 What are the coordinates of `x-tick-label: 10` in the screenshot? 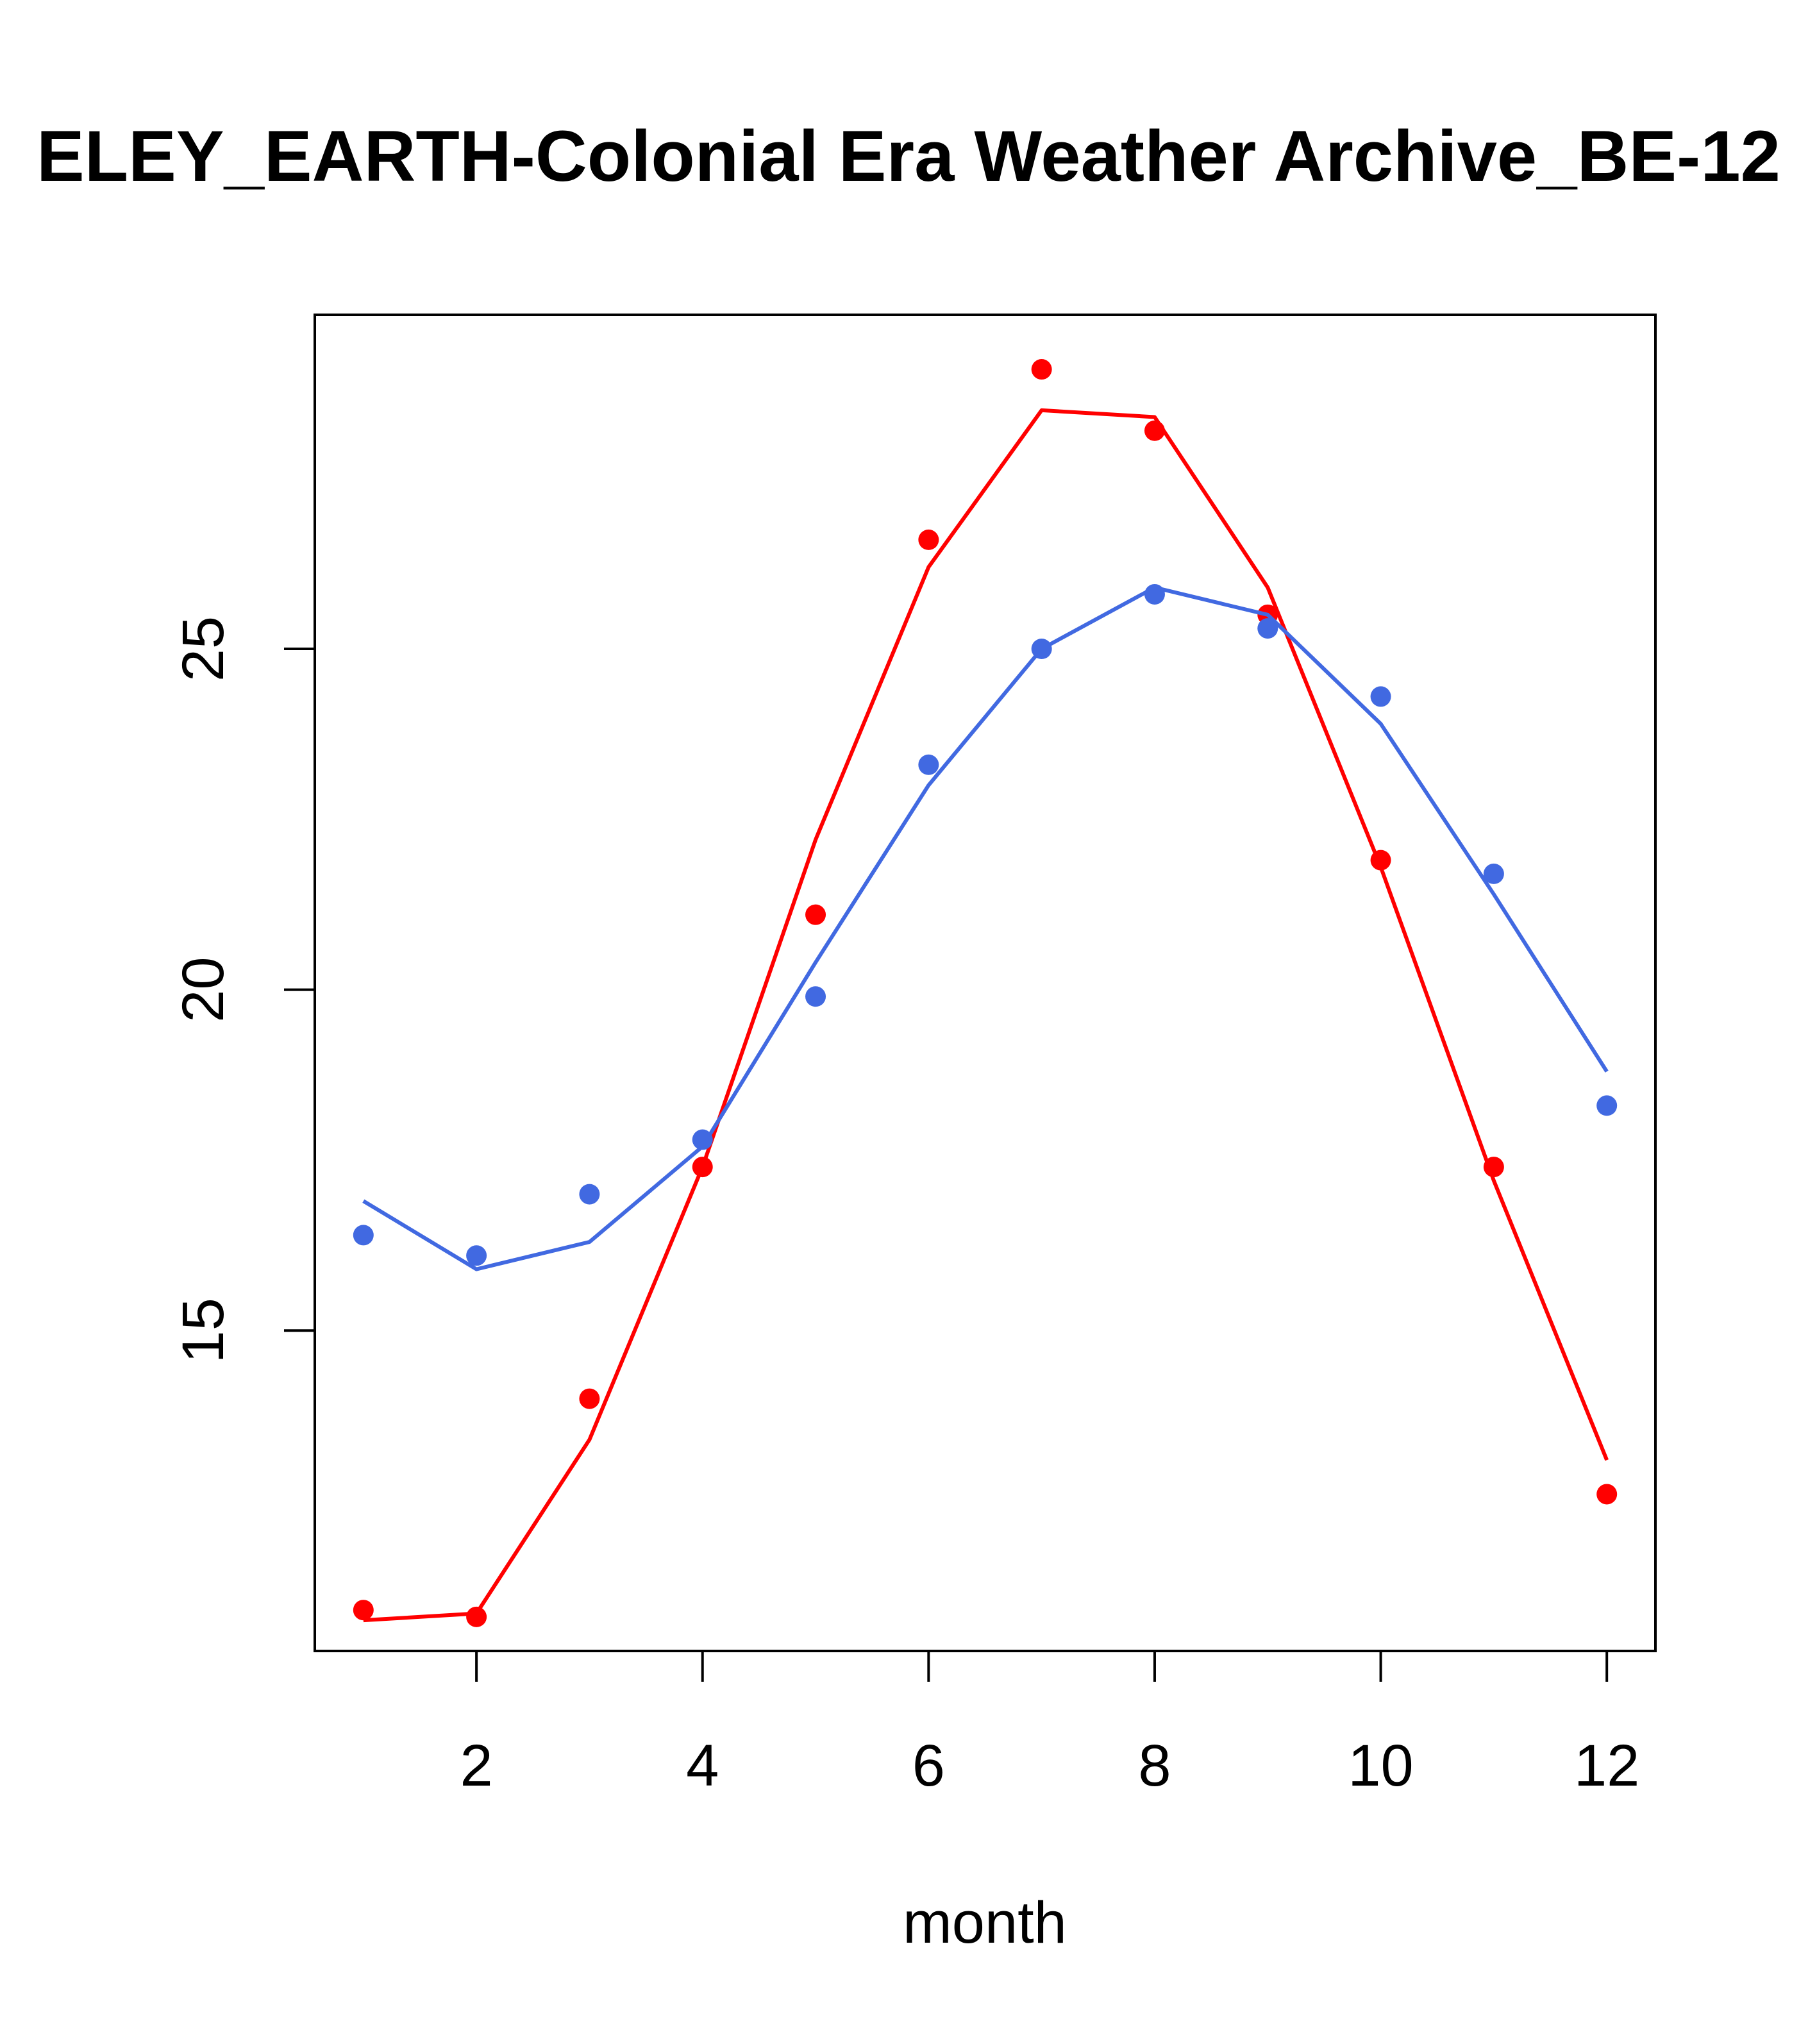 It's located at (1381, 1765).